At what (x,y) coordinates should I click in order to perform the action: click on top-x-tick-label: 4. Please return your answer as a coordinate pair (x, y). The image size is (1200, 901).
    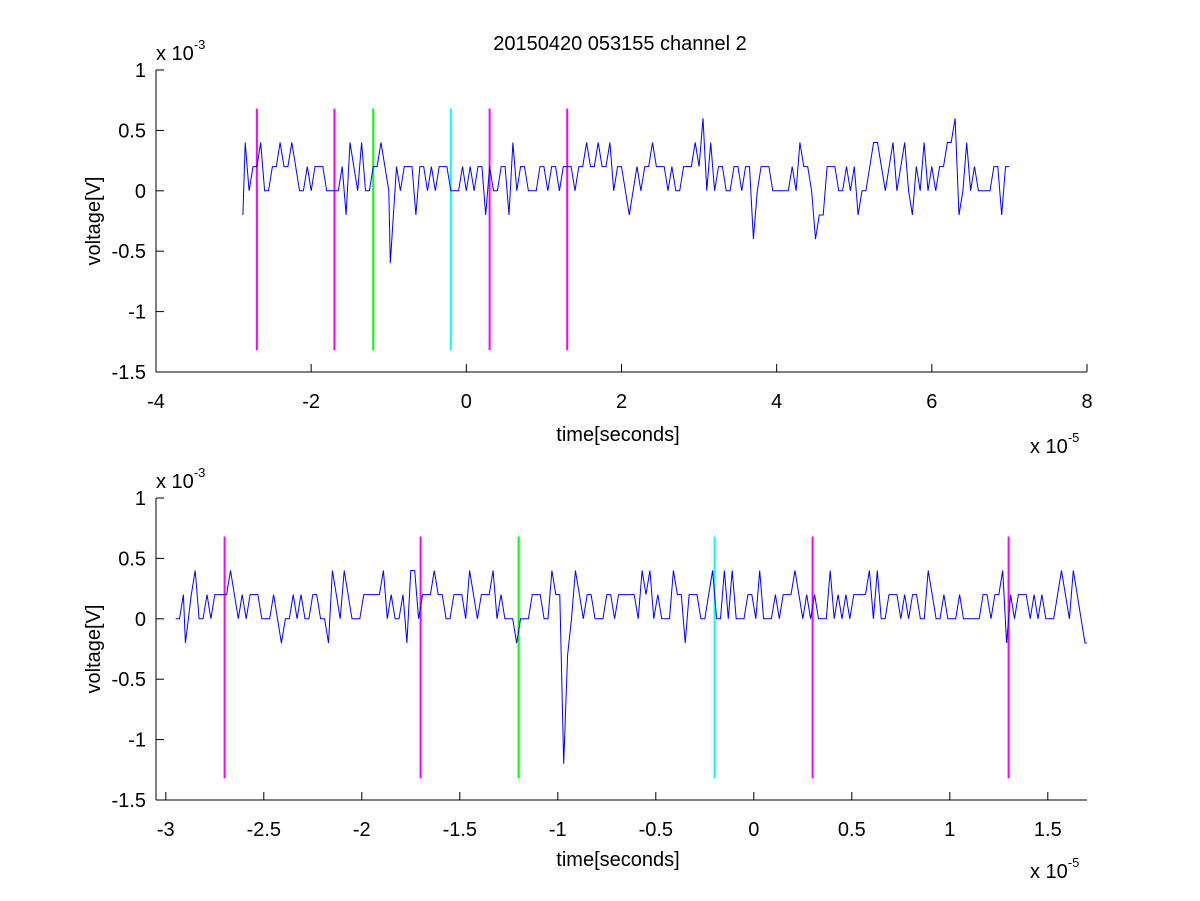
    Looking at the image, I should click on (776, 402).